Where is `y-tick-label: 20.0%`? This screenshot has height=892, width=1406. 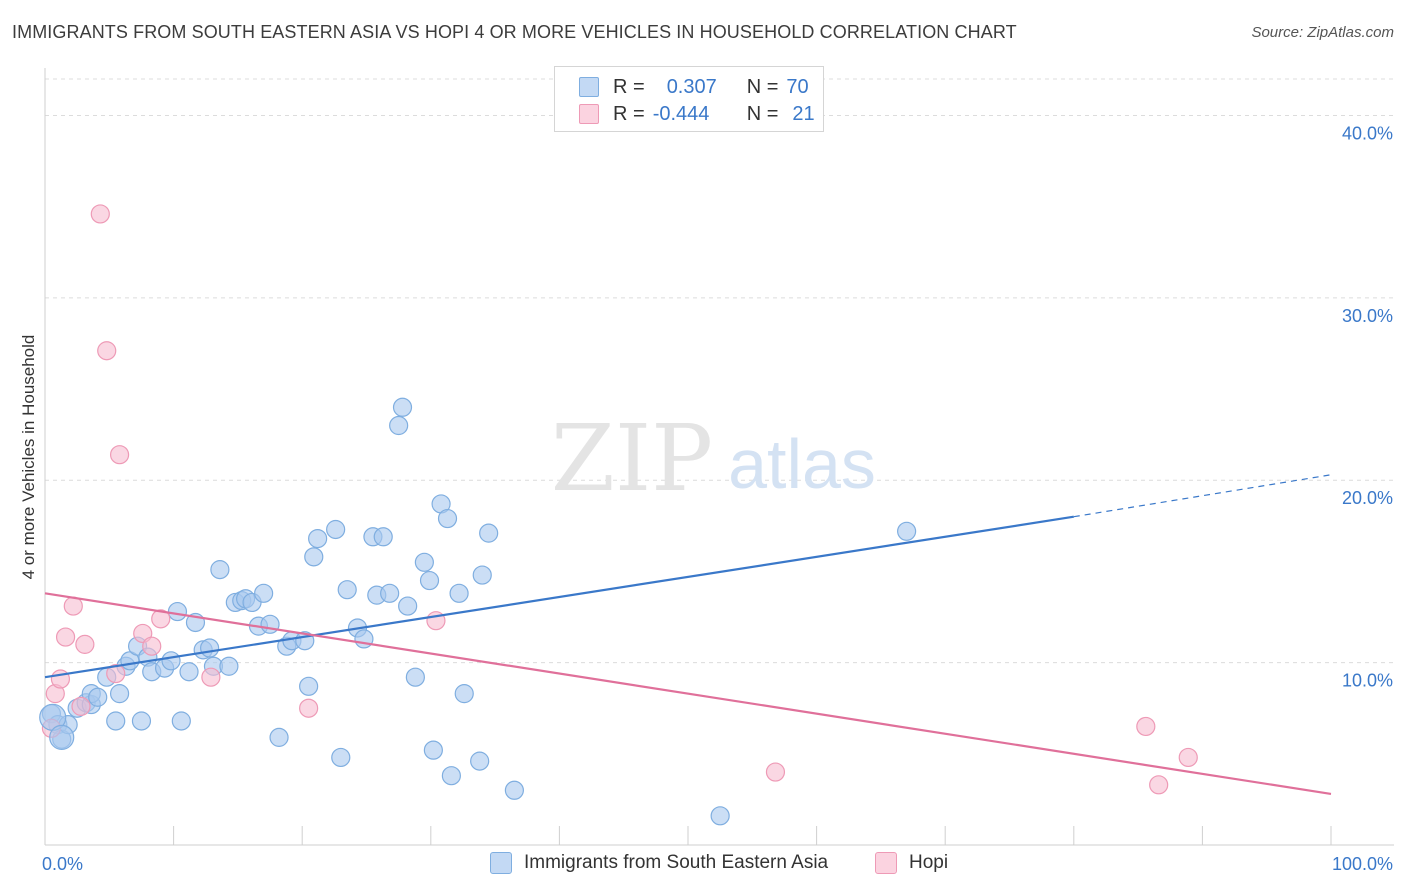
y-tick-label: 20.0% is located at coordinates (1367, 498).